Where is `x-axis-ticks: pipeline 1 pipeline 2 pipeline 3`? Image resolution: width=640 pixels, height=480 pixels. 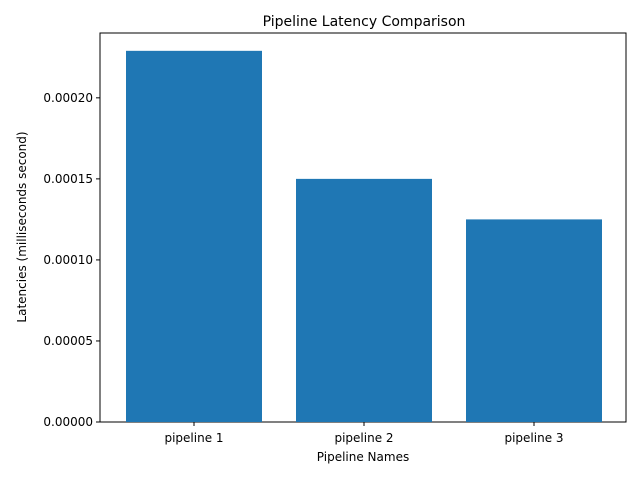 x-axis-ticks: pipeline 1 pipeline 2 pipeline 3 is located at coordinates (364, 433).